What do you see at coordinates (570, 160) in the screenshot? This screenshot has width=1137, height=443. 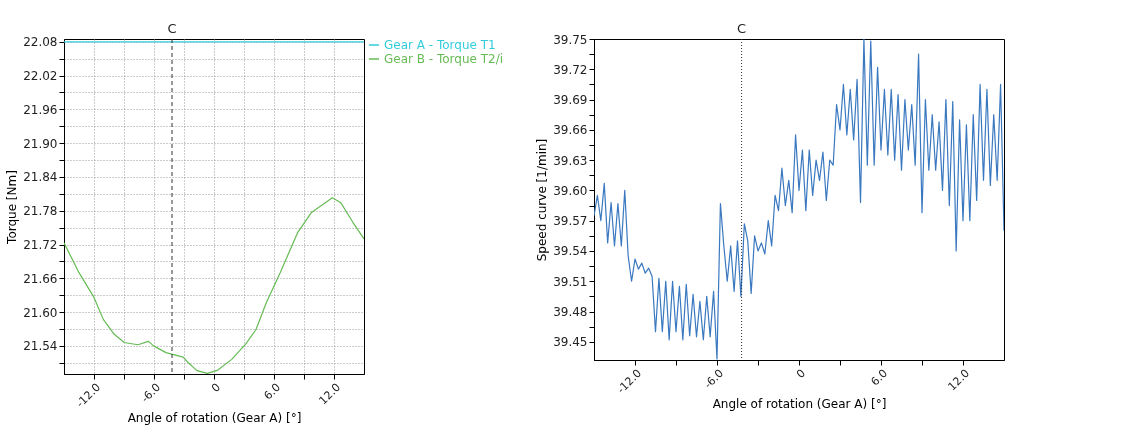 I see `y-tick-label: 39.63` at bounding box center [570, 160].